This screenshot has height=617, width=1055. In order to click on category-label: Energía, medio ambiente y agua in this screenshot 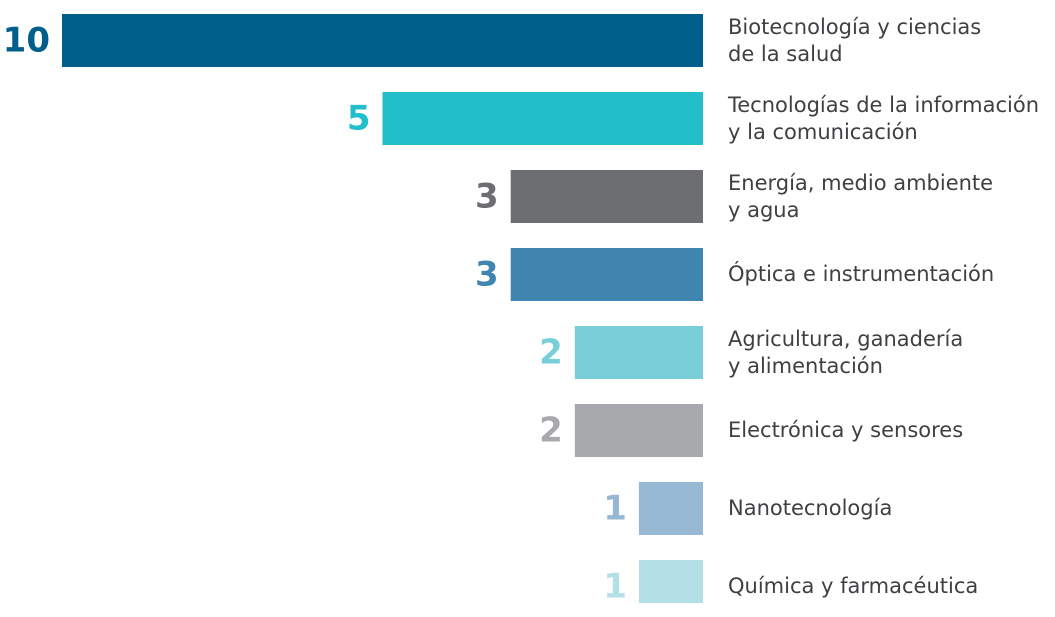, I will do `click(861, 196)`.